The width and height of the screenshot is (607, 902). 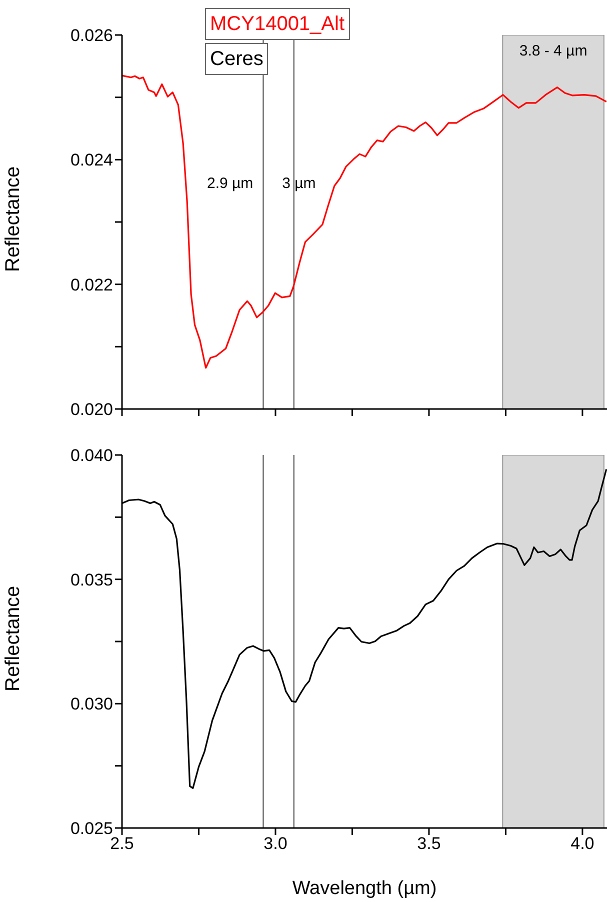 What do you see at coordinates (91, 580) in the screenshot?
I see `y-tick-label: 0.035` at bounding box center [91, 580].